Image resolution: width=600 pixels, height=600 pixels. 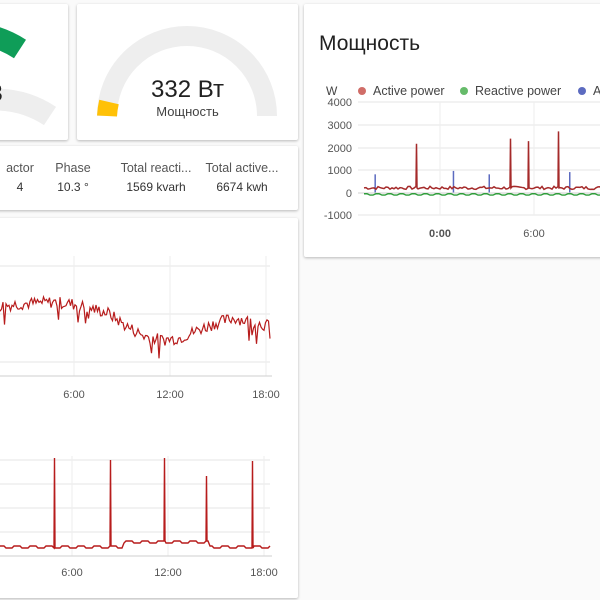 I want to click on gauge-power-svg, so click(x=187, y=71).